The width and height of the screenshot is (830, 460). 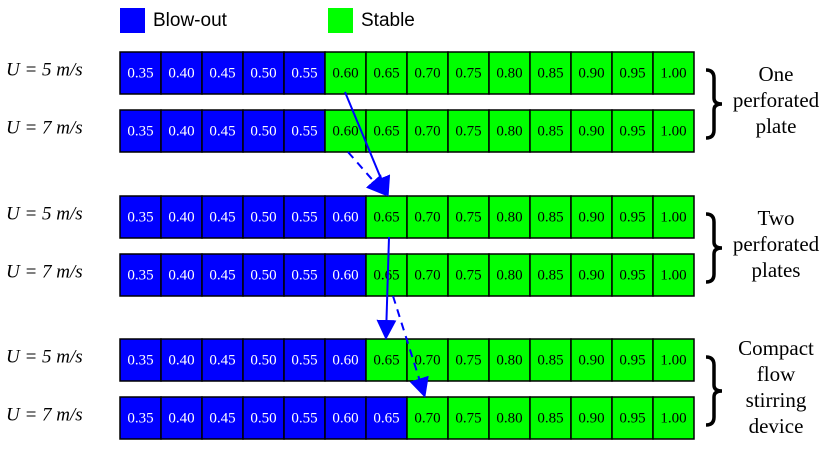 I want to click on group-label: flow, so click(x=776, y=374).